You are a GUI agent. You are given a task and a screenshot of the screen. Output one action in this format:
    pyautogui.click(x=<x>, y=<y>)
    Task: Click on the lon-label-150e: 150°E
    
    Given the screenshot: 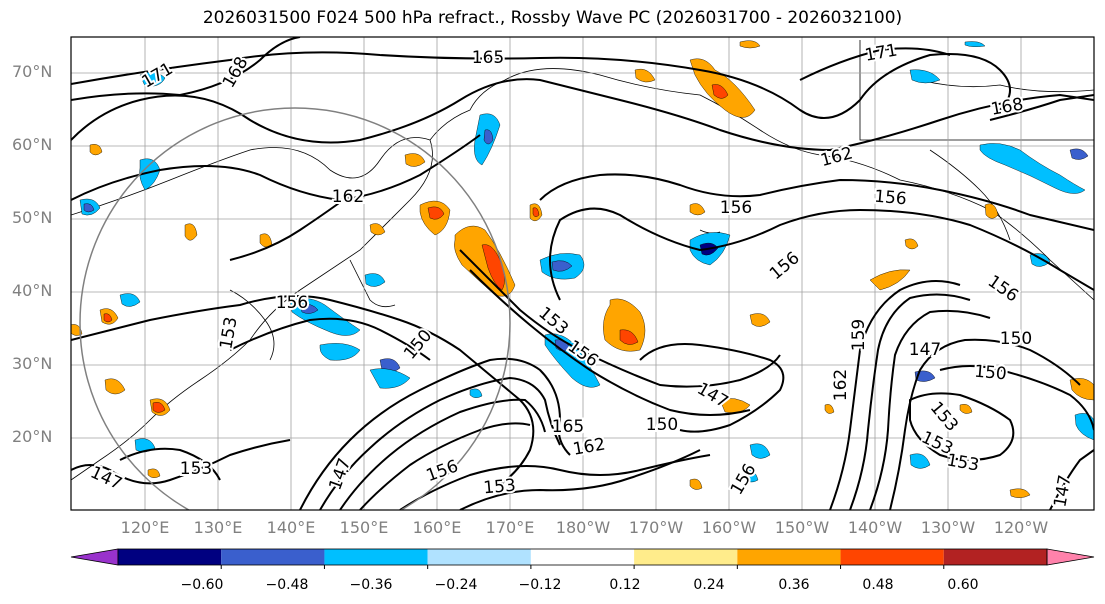 What is the action you would take?
    pyautogui.click(x=364, y=527)
    